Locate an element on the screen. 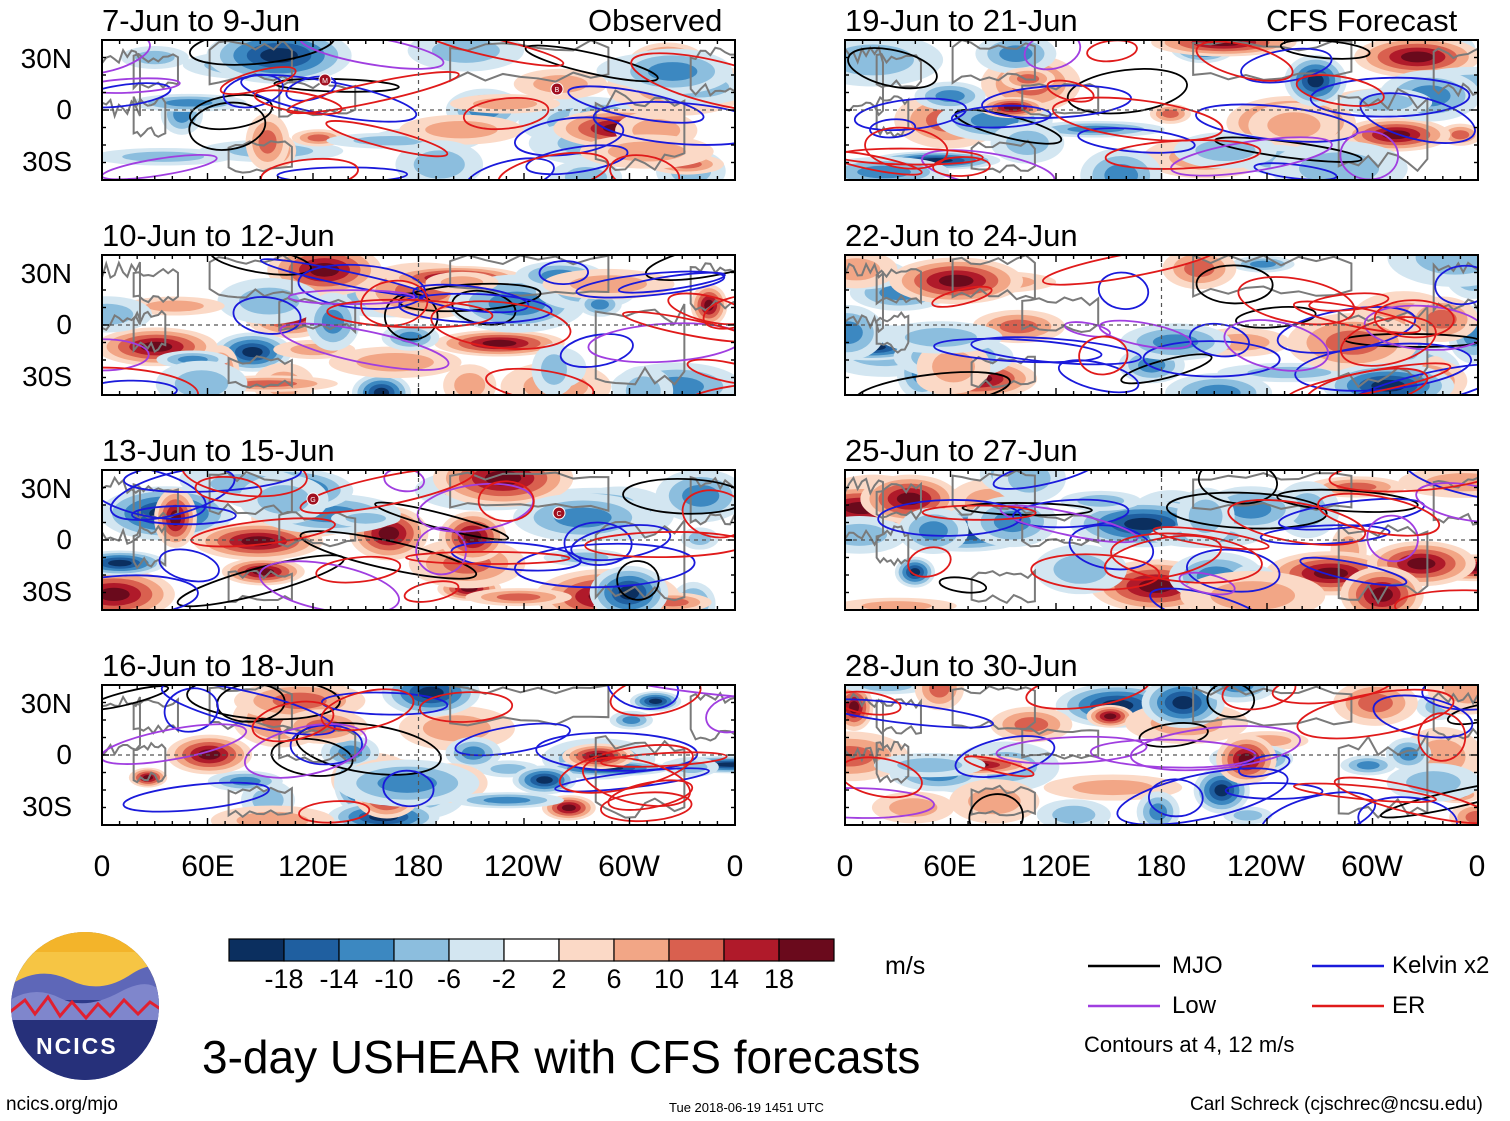  ncics-logo is located at coordinates (85, 1006).